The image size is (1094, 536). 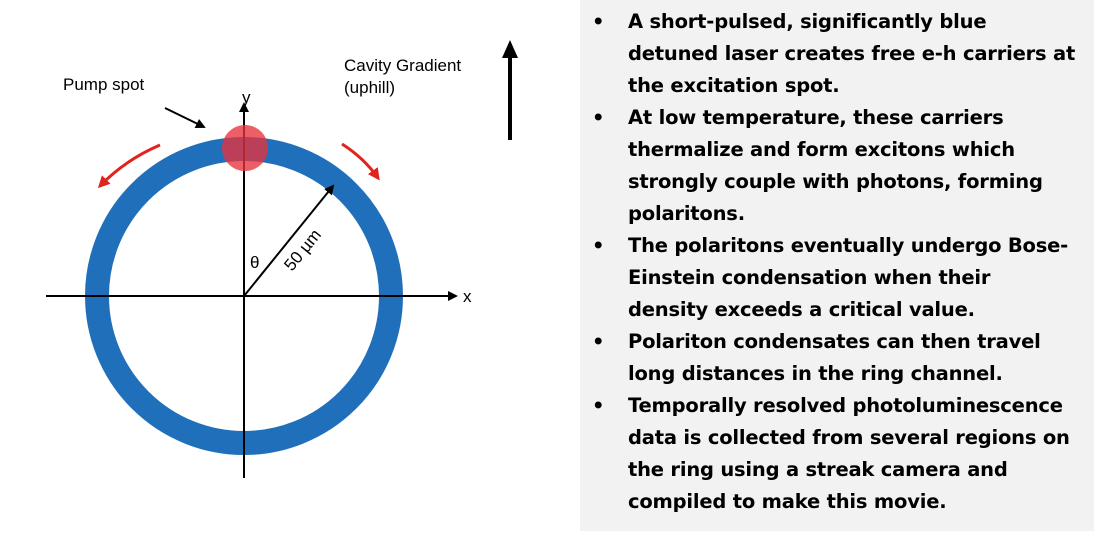 What do you see at coordinates (801, 309) in the screenshot?
I see `bullet-line: density exceeds a critical value.` at bounding box center [801, 309].